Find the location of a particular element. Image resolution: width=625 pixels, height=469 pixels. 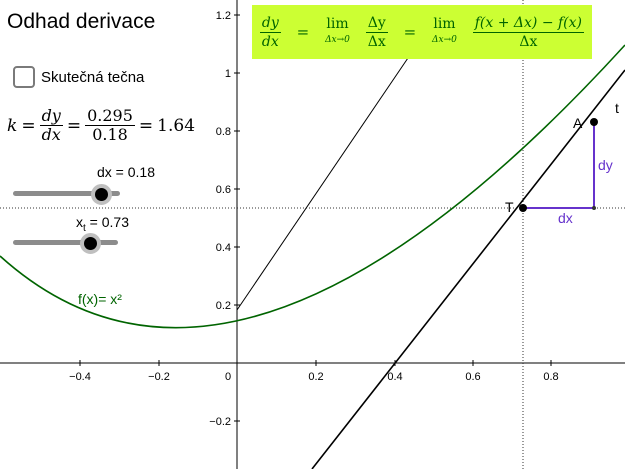

xt-slider-label: xt = 0.73 is located at coordinates (102, 224).